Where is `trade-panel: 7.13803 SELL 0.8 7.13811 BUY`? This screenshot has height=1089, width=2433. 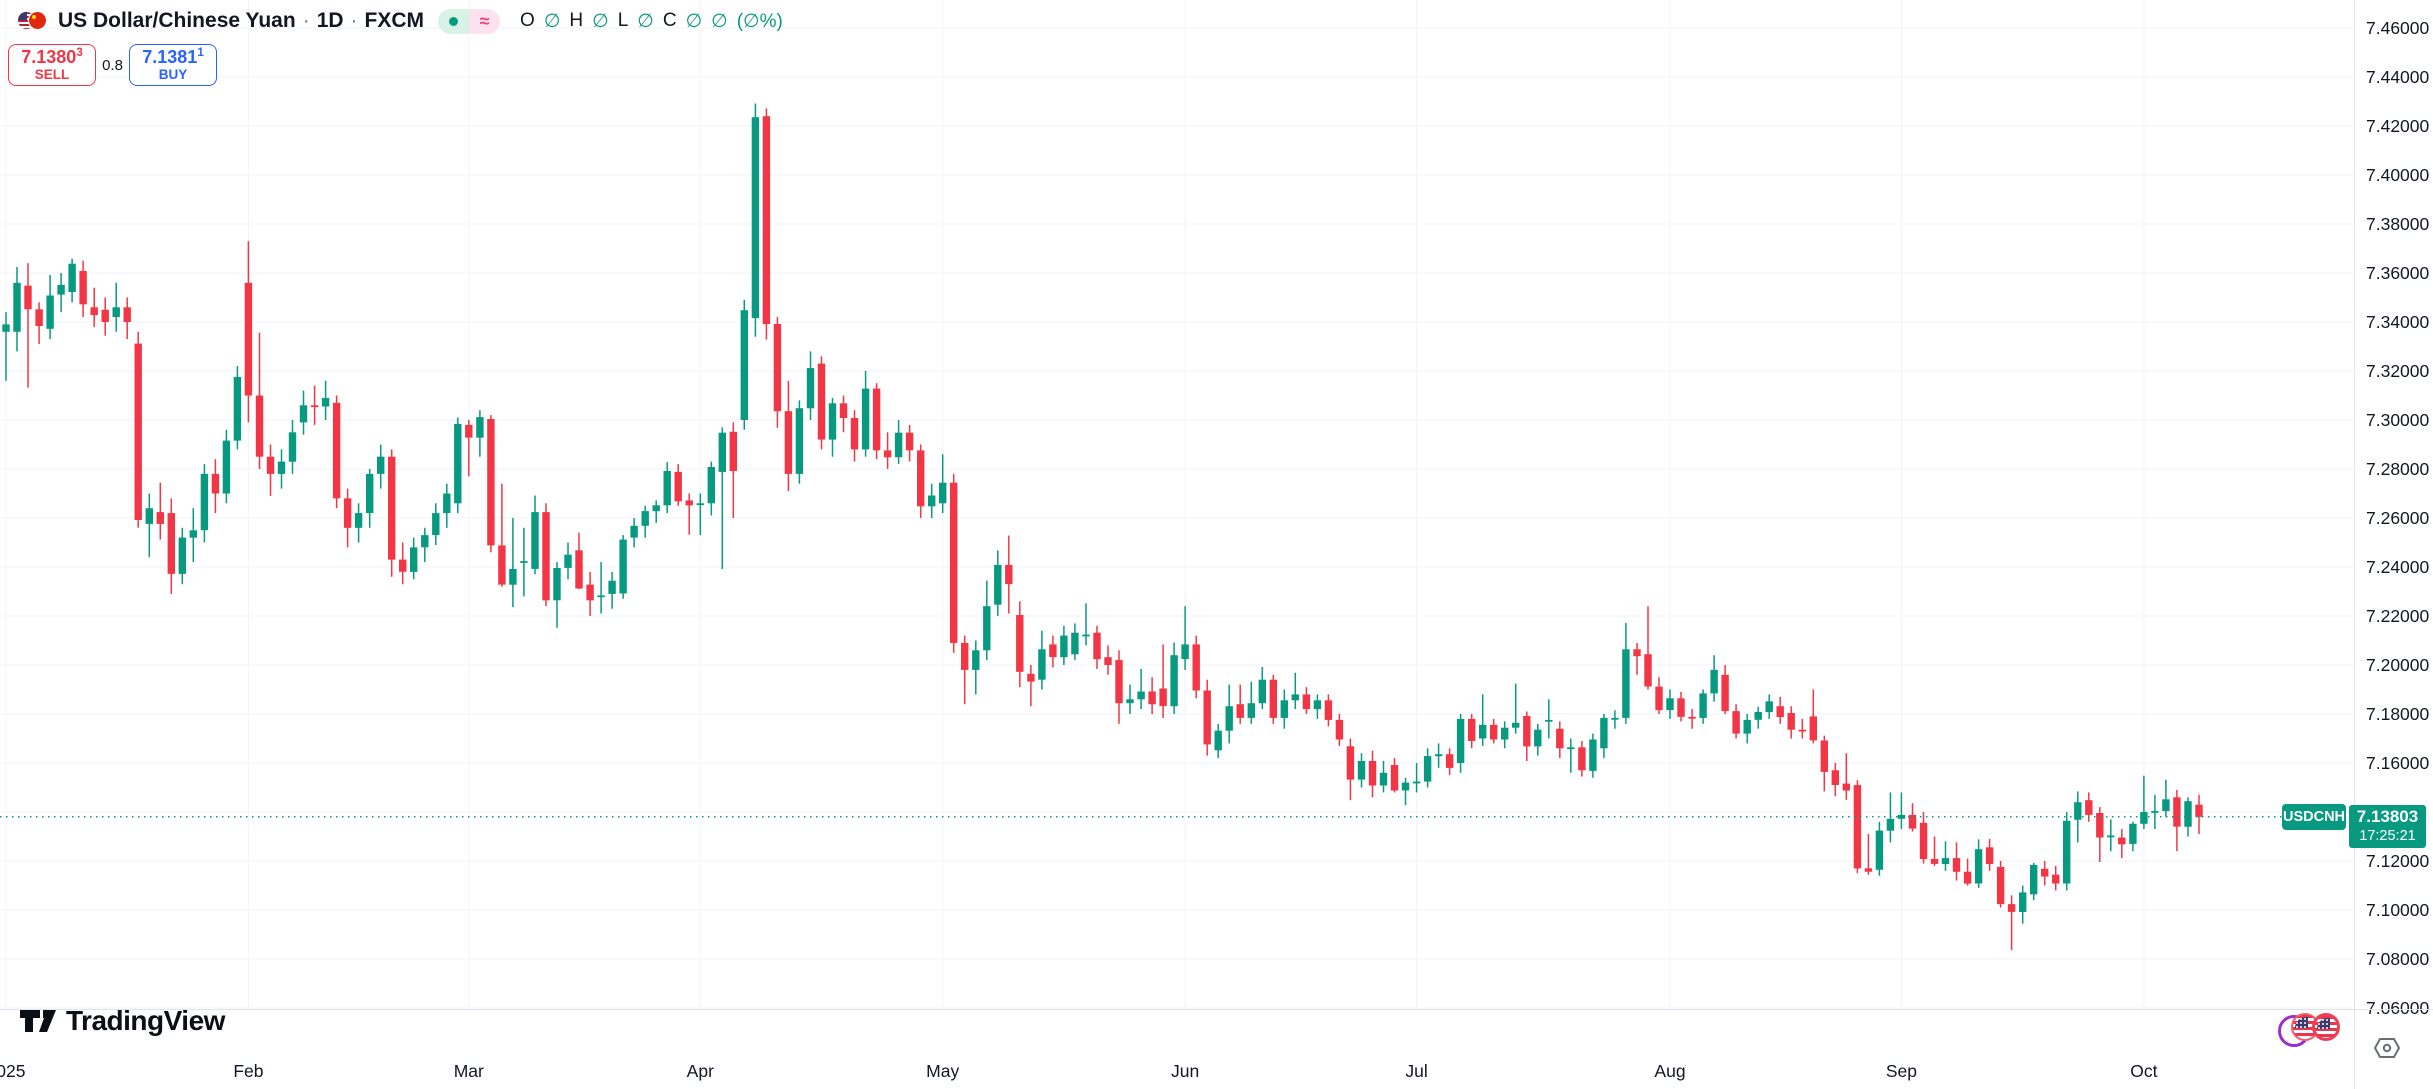
trade-panel: 7.13803 SELL 0.8 7.13811 BUY is located at coordinates (112, 65).